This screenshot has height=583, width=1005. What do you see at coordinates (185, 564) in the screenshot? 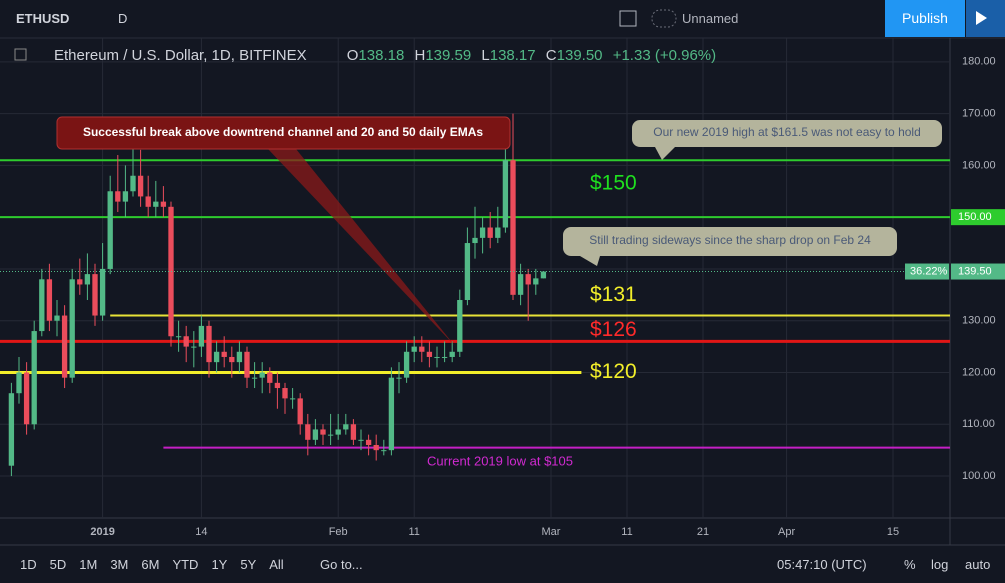
I see `range-button: YTD` at bounding box center [185, 564].